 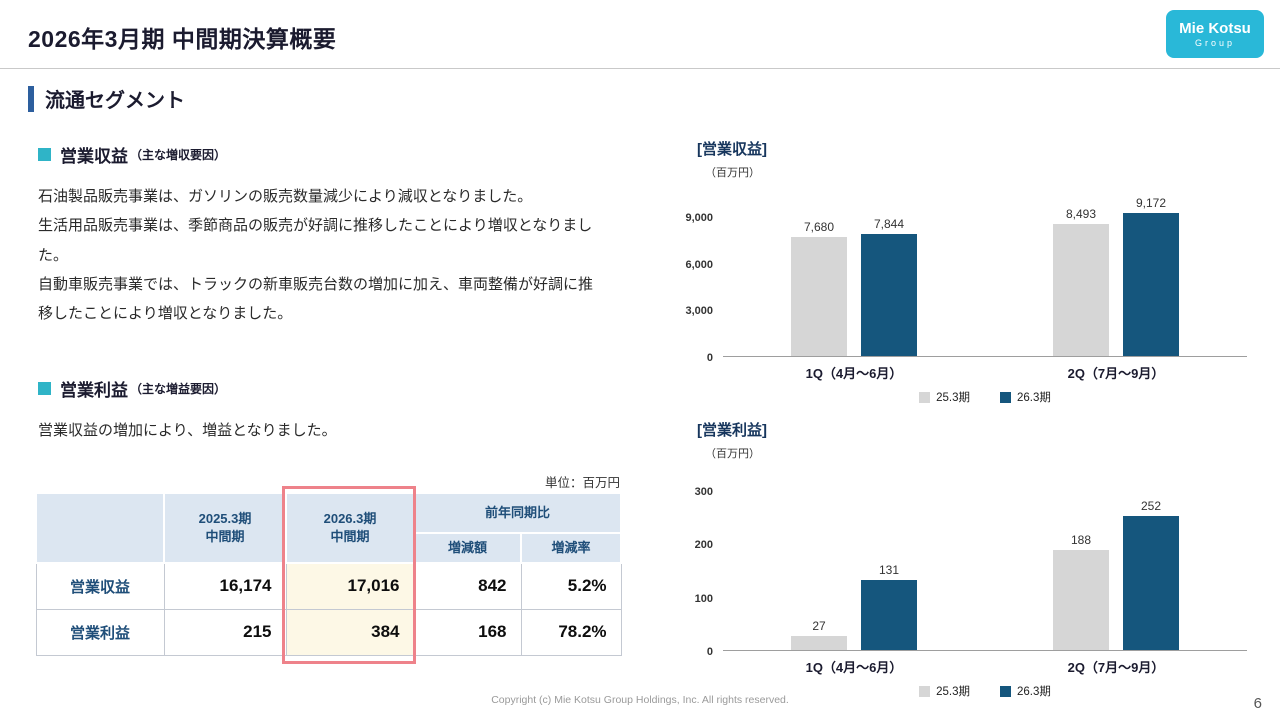 What do you see at coordinates (889, 223) in the screenshot?
I see `bar-value-label: 7,844` at bounding box center [889, 223].